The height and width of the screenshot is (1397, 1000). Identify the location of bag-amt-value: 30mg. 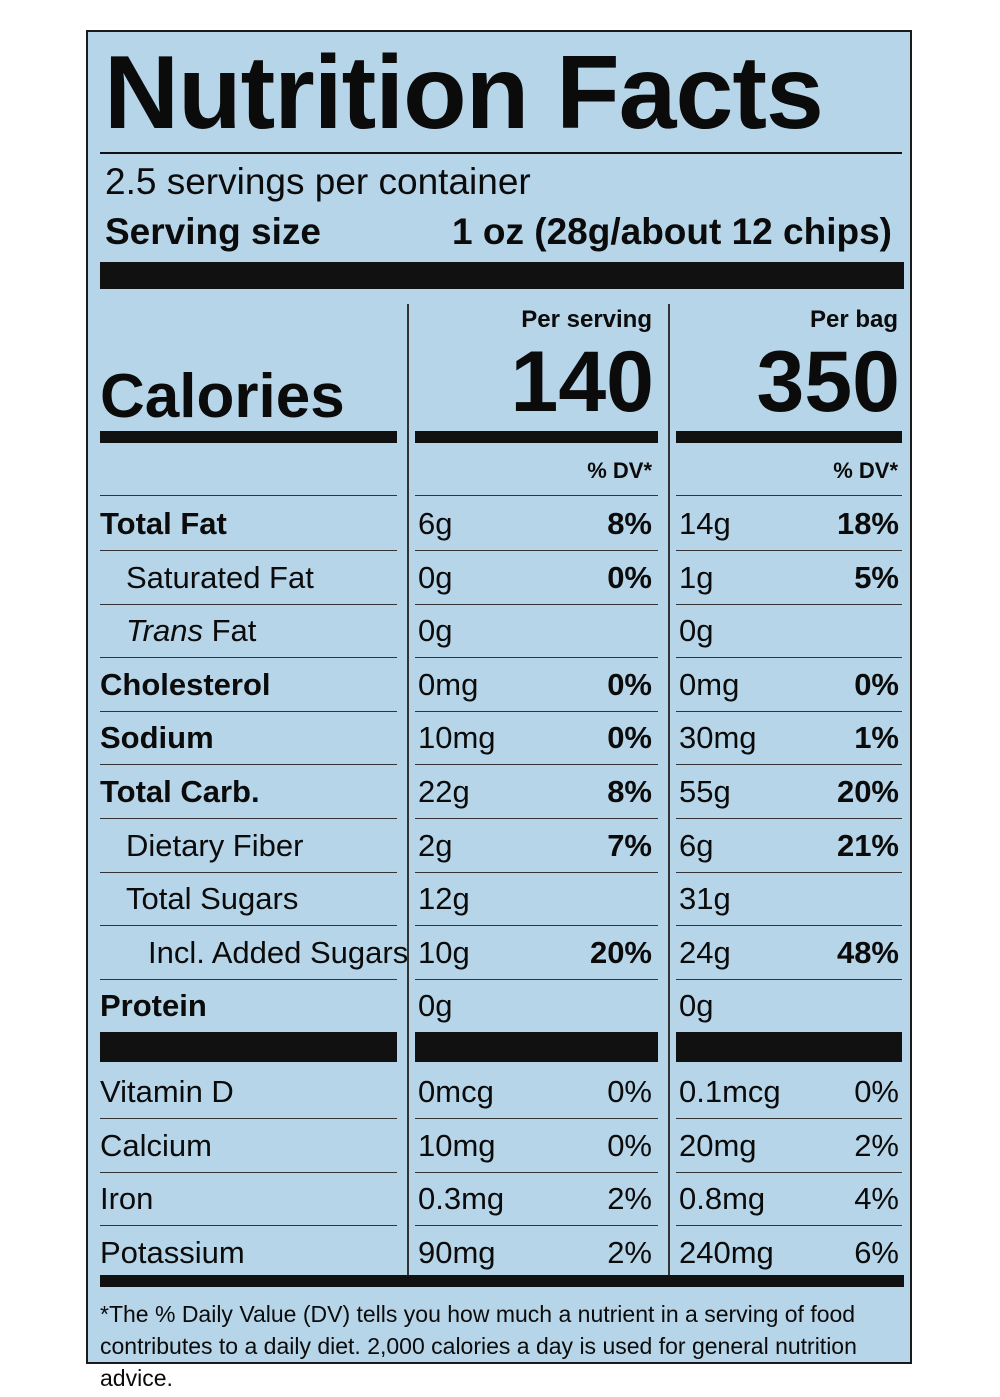
(718, 738).